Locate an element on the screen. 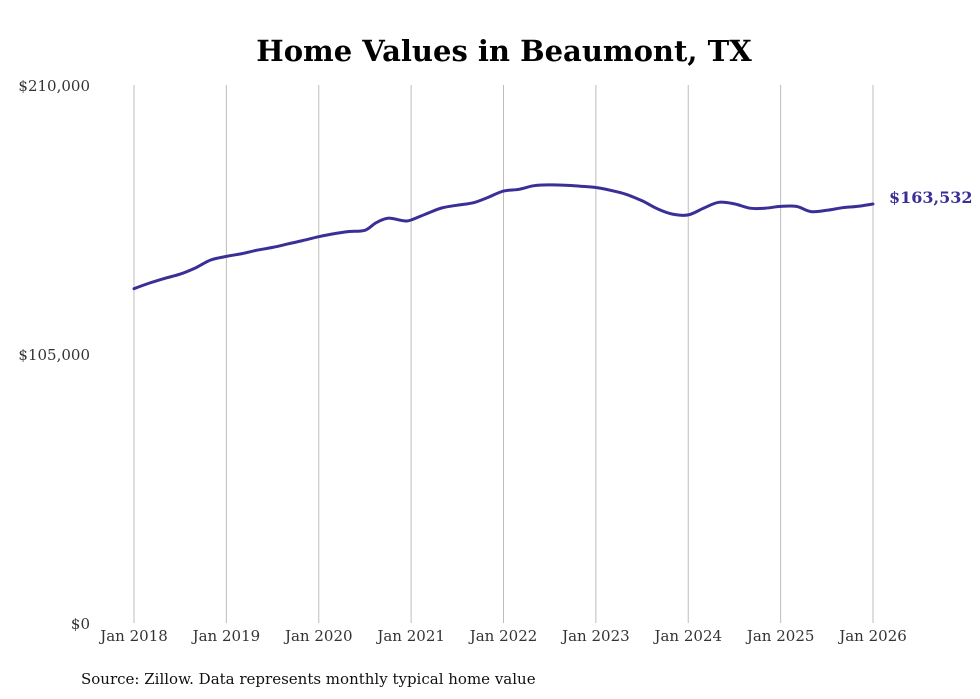  y-tick-label: $210,000 is located at coordinates (54, 86).